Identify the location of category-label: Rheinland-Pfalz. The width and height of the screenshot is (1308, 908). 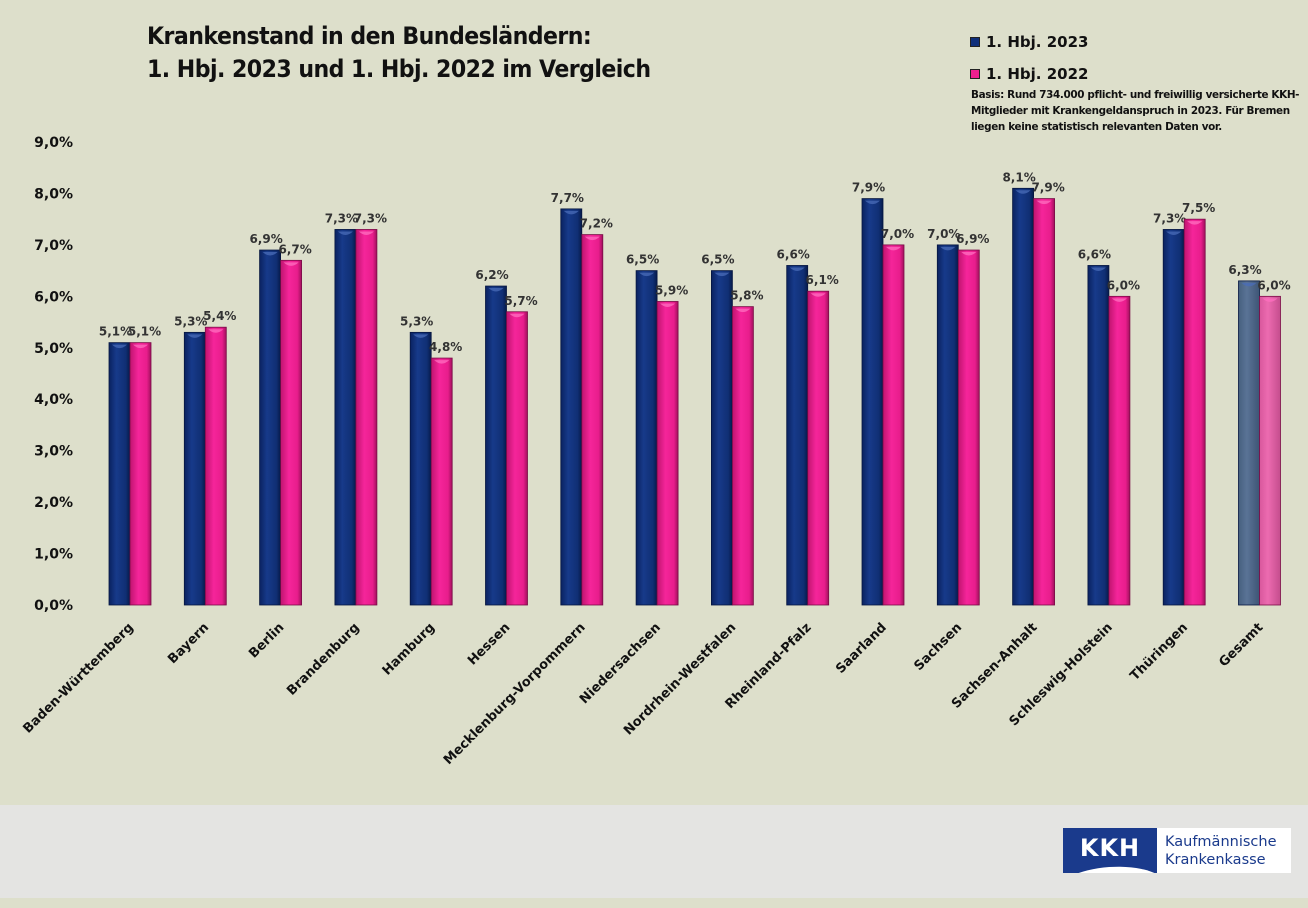
(769, 666).